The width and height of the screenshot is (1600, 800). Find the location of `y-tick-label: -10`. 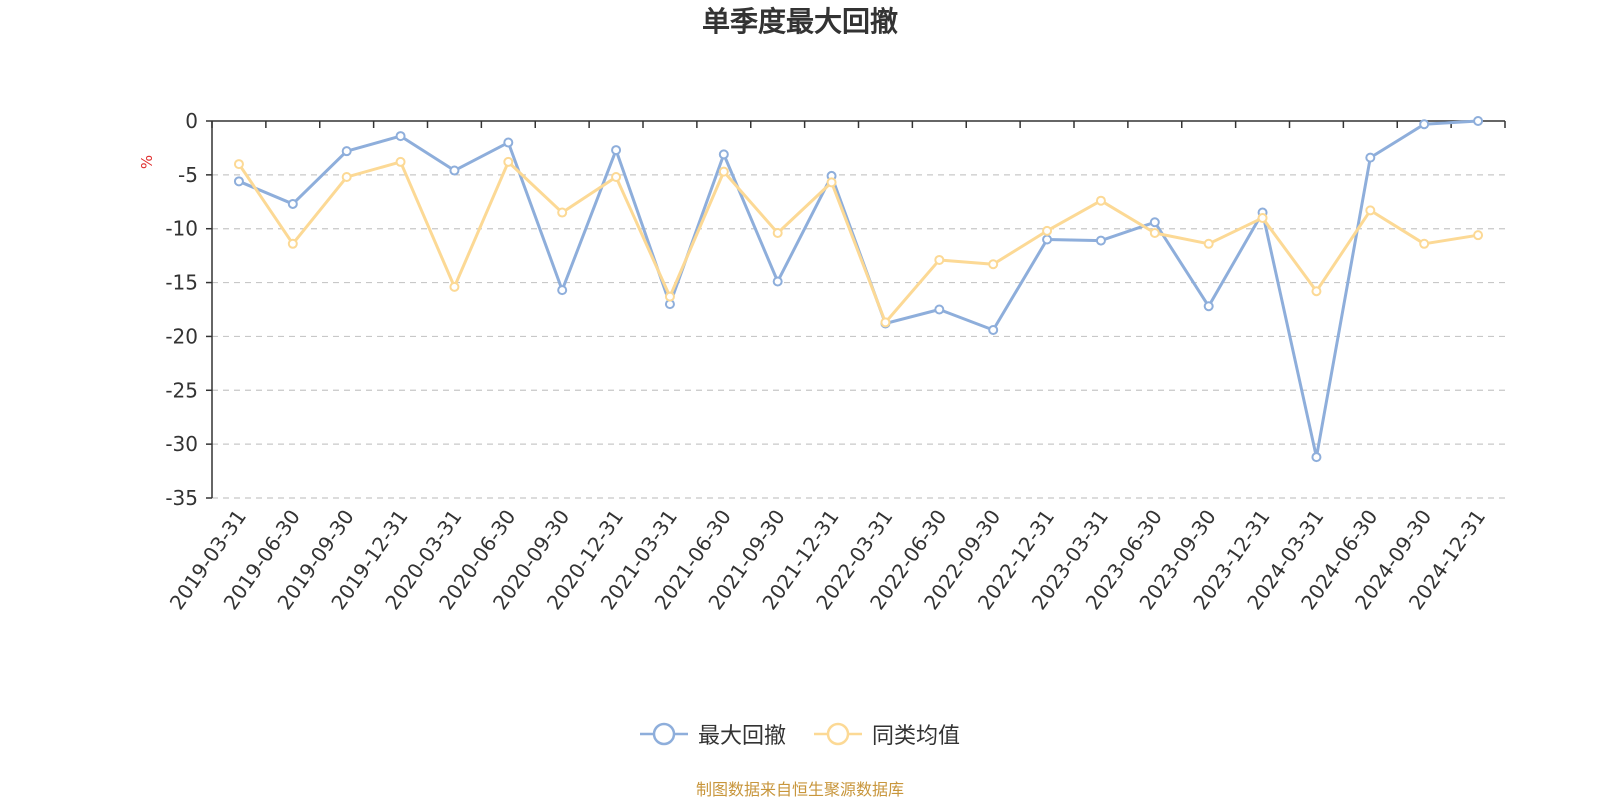

y-tick-label: -10 is located at coordinates (181, 229).